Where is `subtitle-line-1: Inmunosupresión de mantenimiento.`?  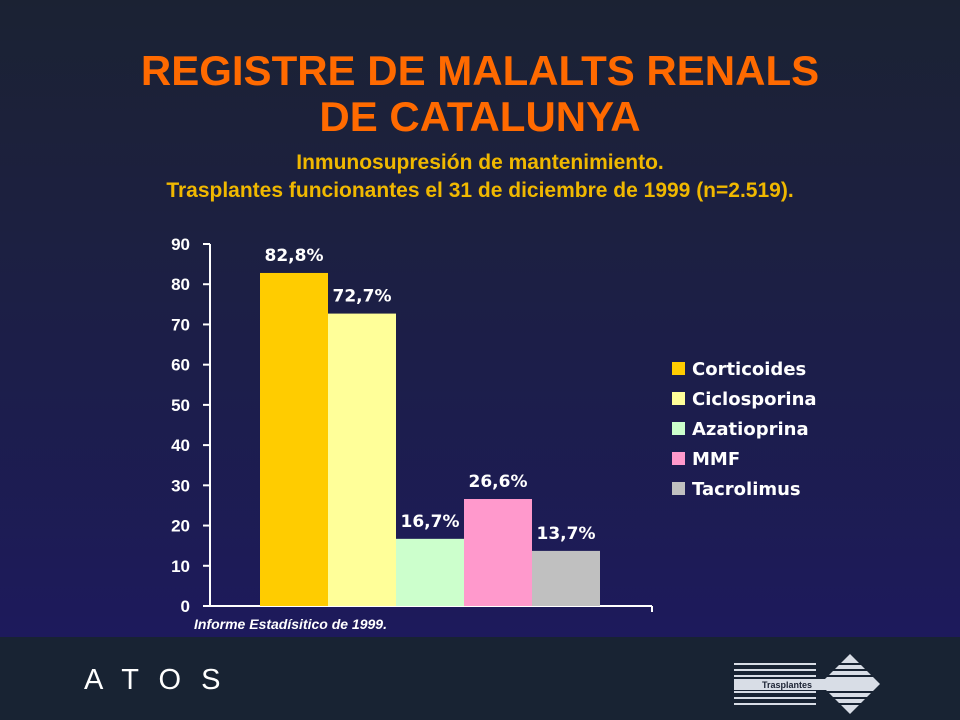
subtitle-line-1: Inmunosupresión de mantenimiento. is located at coordinates (480, 162).